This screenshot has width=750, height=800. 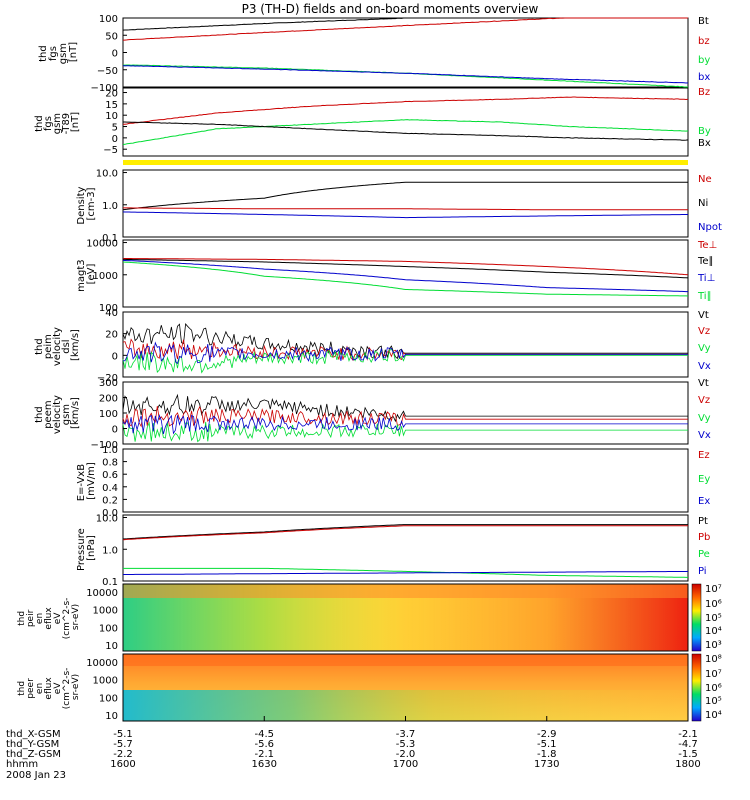 I want to click on panel-density: 10.0 1.0 0.1 Density [cm-3] Ne Ni Npot, so click(x=399, y=206).